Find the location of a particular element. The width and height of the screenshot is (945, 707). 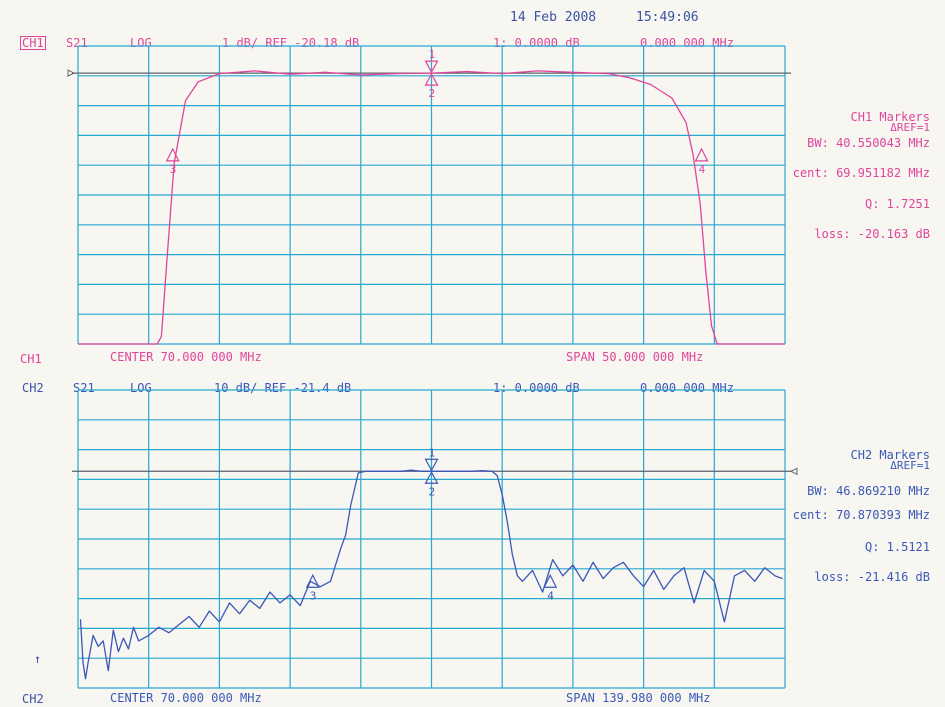

ch1-marker-1-icon is located at coordinates (431, 67).